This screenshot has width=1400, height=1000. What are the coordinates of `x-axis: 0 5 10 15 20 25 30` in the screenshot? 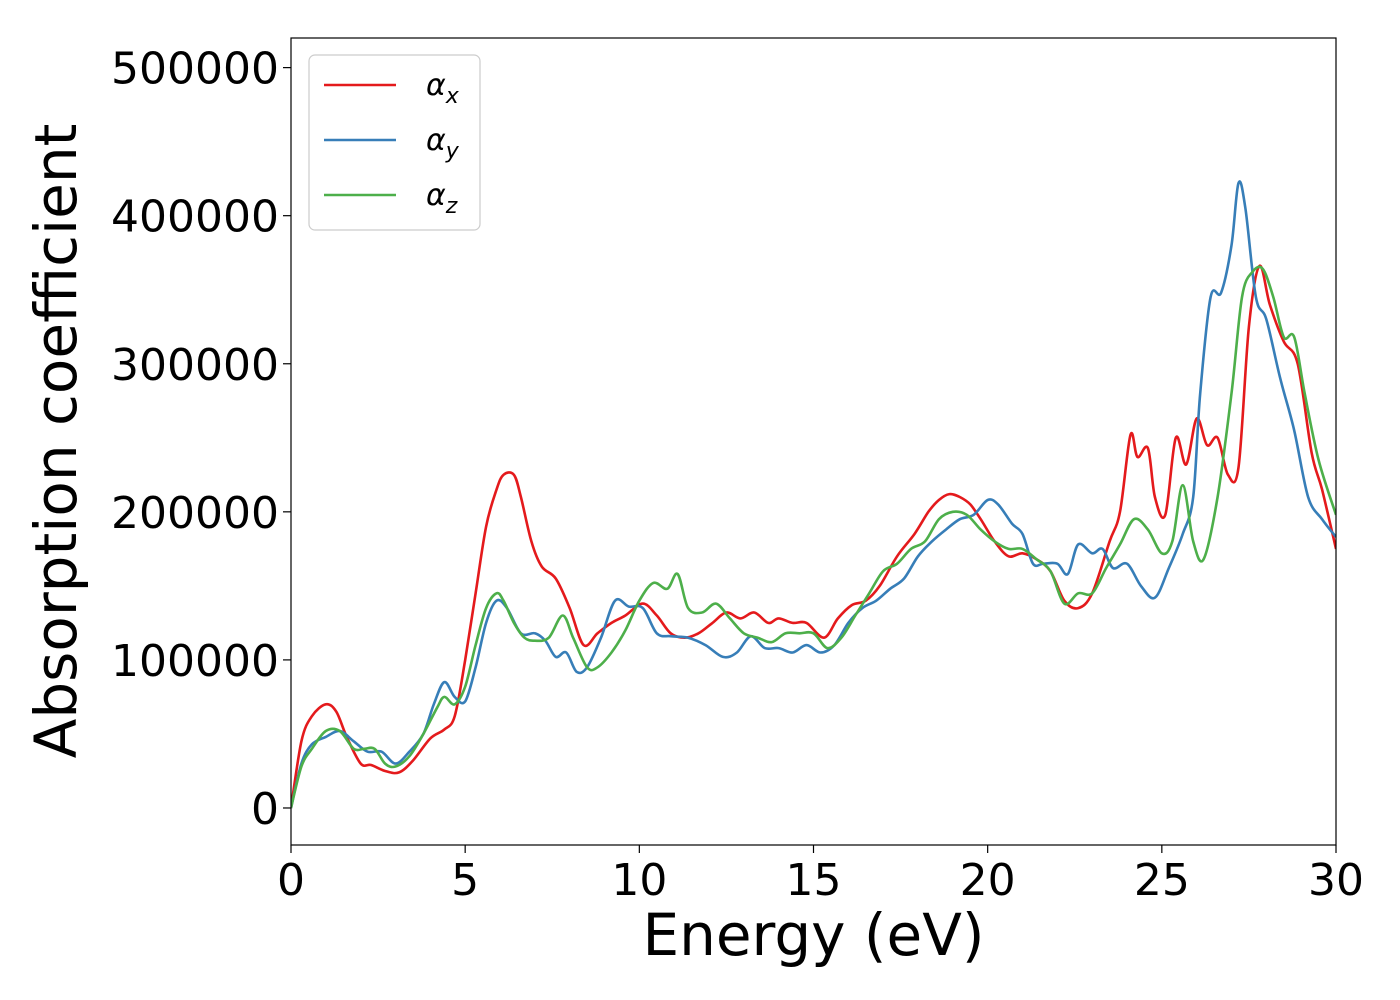 It's located at (820, 875).